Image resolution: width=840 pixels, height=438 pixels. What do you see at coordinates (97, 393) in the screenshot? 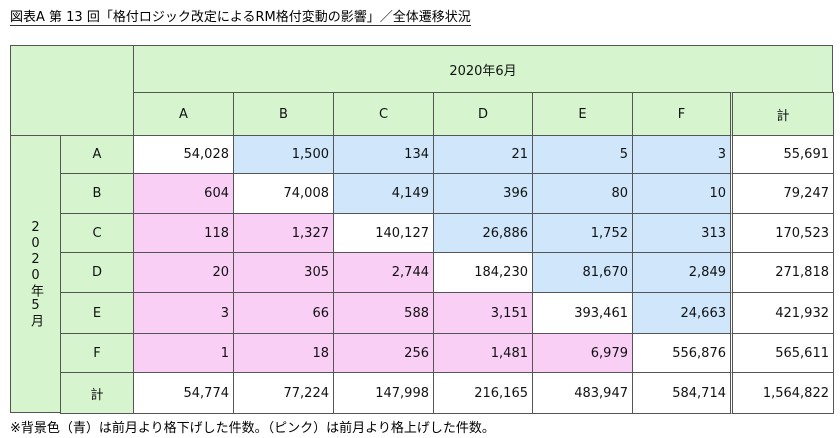
I see `row-header: 計` at bounding box center [97, 393].